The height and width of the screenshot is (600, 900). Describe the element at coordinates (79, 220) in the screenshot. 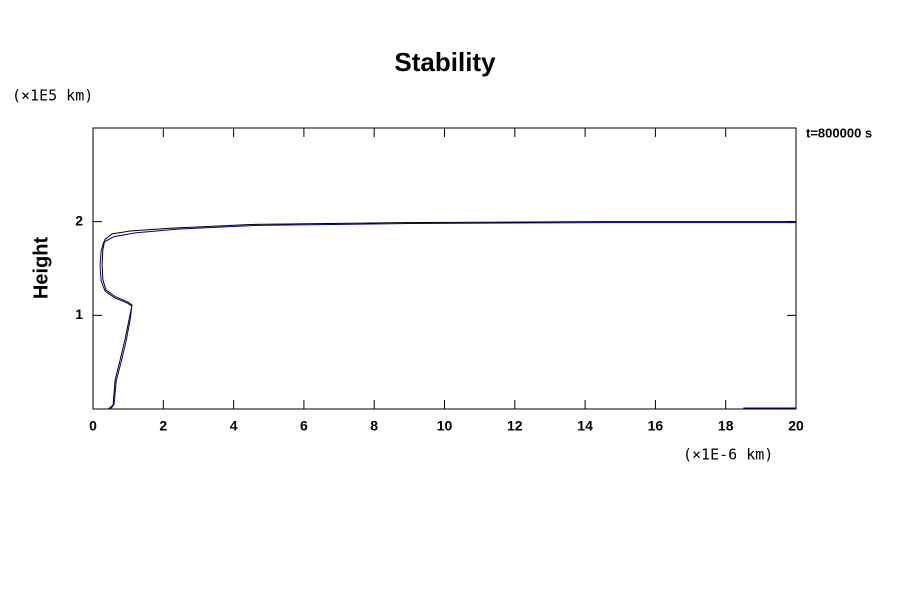

I see `y-tick-label: 2` at that location.